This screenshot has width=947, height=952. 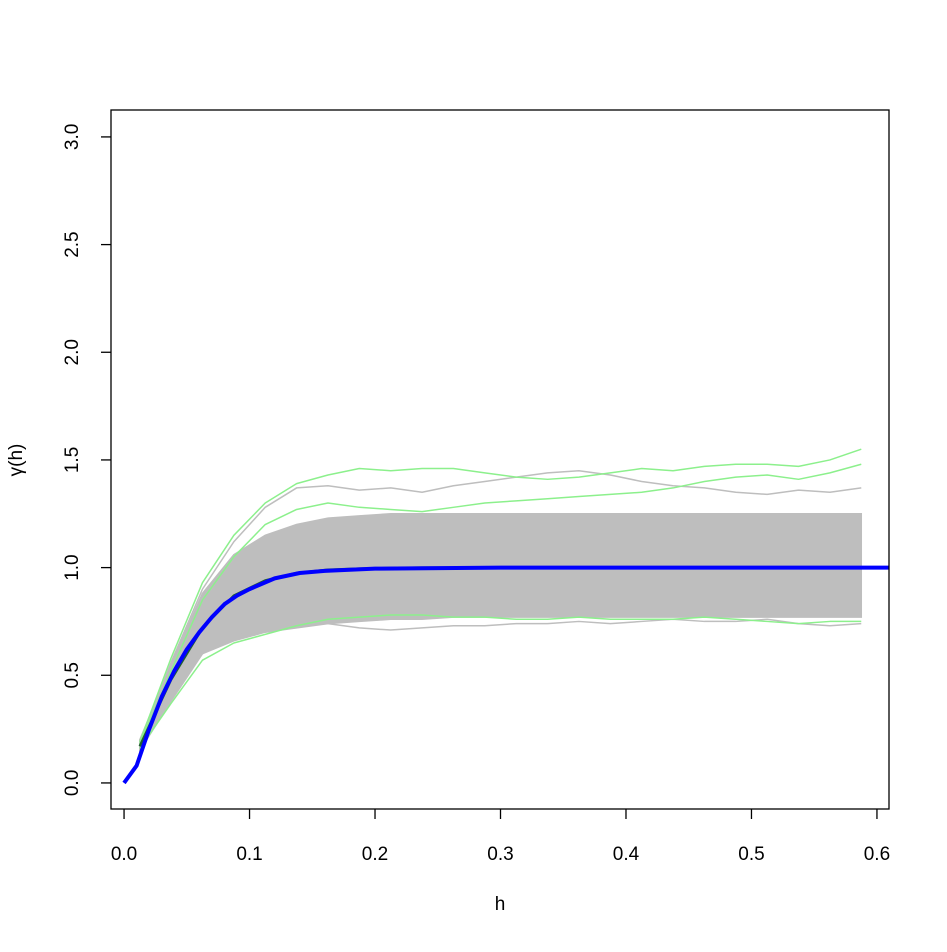 What do you see at coordinates (72, 460) in the screenshot?
I see `y-tick-label: 1.5` at bounding box center [72, 460].